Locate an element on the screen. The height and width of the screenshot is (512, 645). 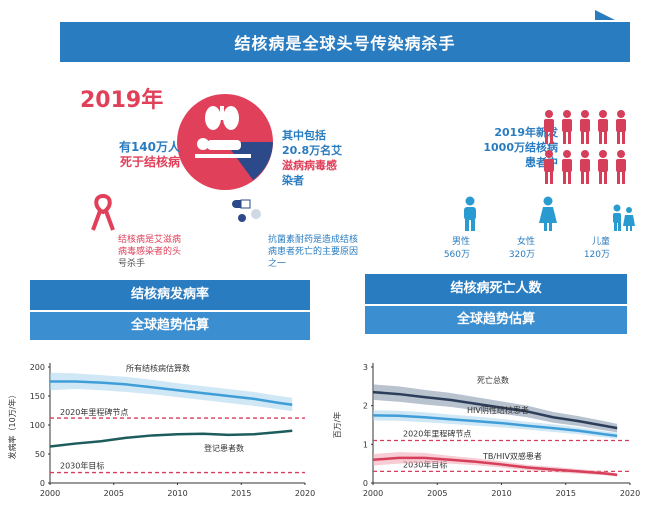
female-label: 女性 is located at coordinates (525, 242).